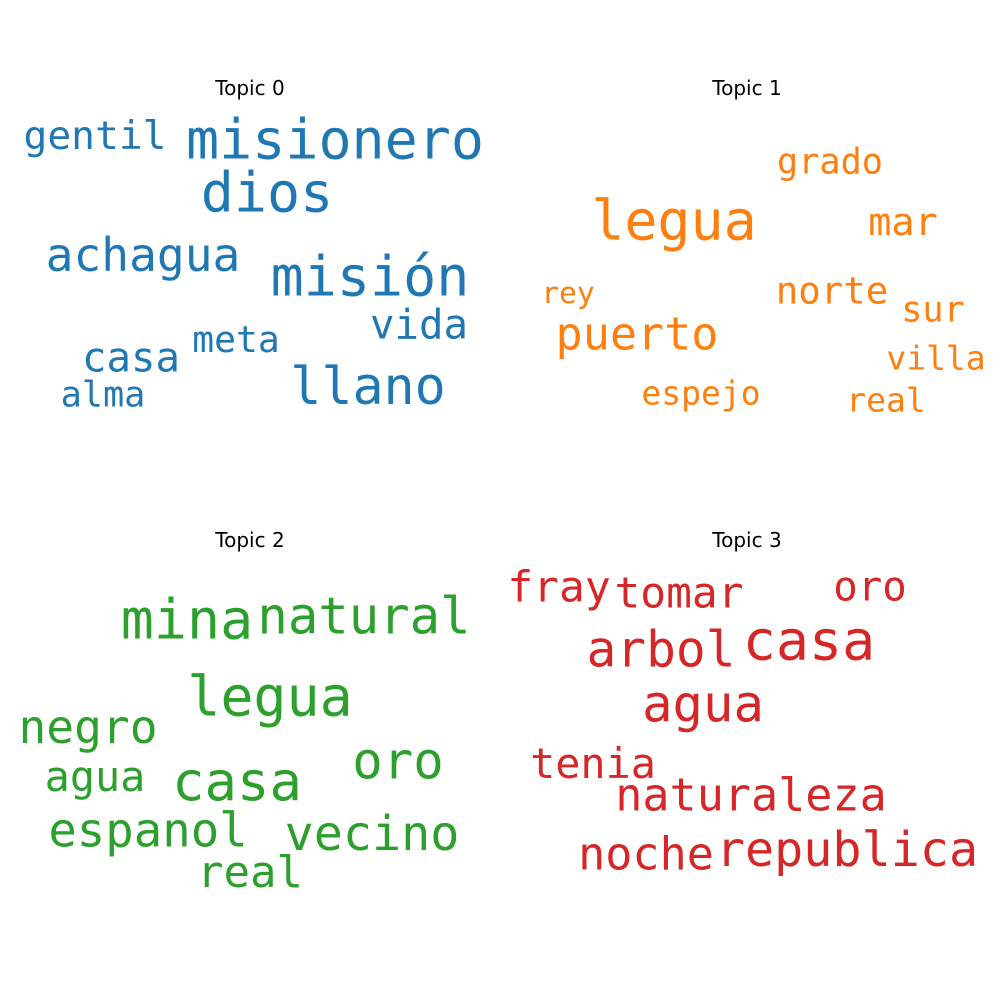 The image size is (1000, 1000). Describe the element at coordinates (661, 649) in the screenshot. I see `word-arbol: arbol` at that location.